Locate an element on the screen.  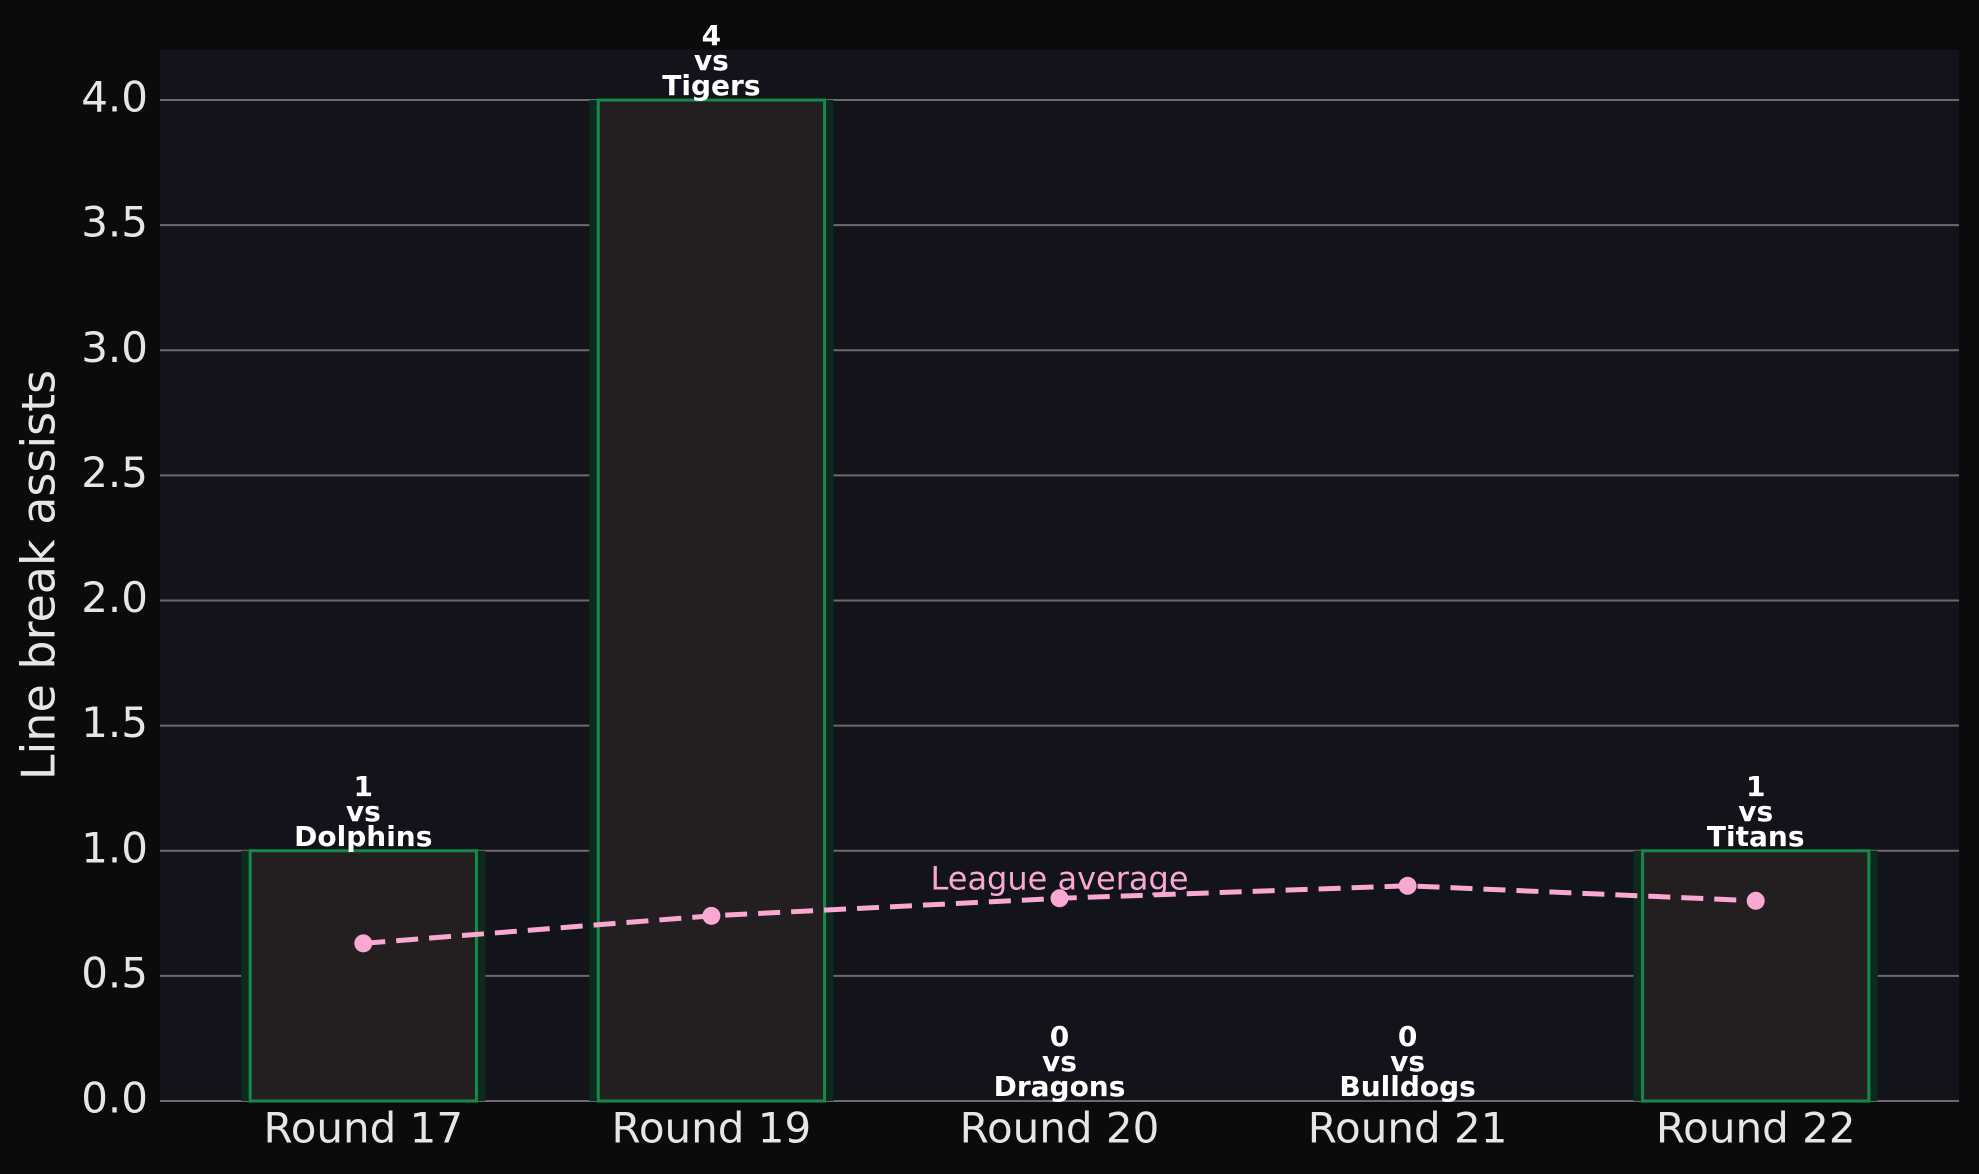
opponent-label: Bulldogs is located at coordinates (1407, 1086).